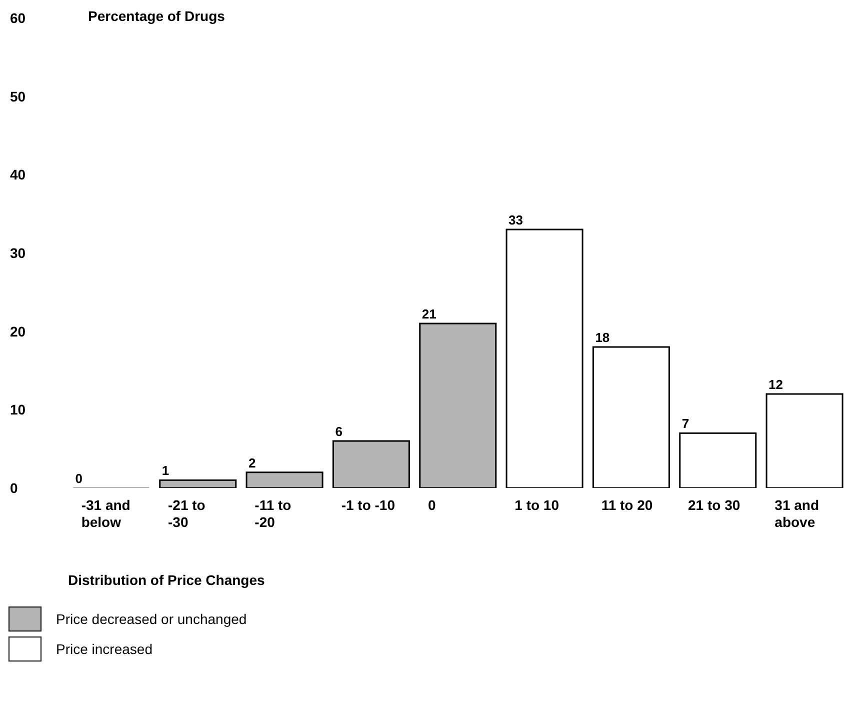 This screenshot has height=706, width=867. Describe the element at coordinates (18, 96) in the screenshot. I see `y-tick-label: 50` at that location.